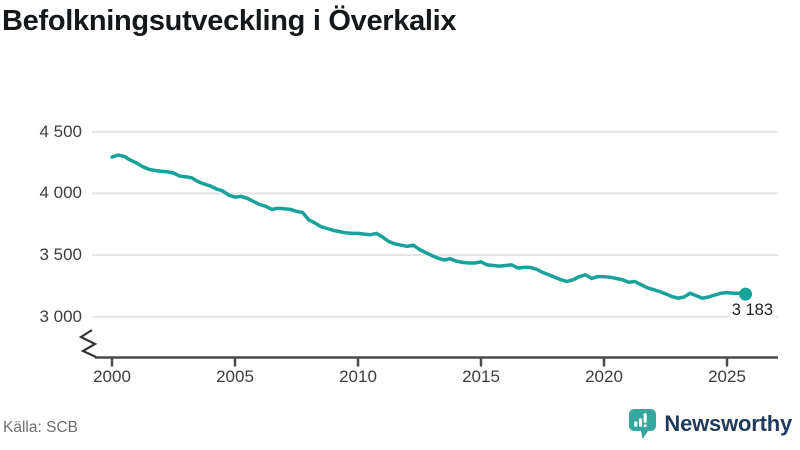 The height and width of the screenshot is (450, 800). I want to click on logo-exclamation-bar, so click(646, 418).